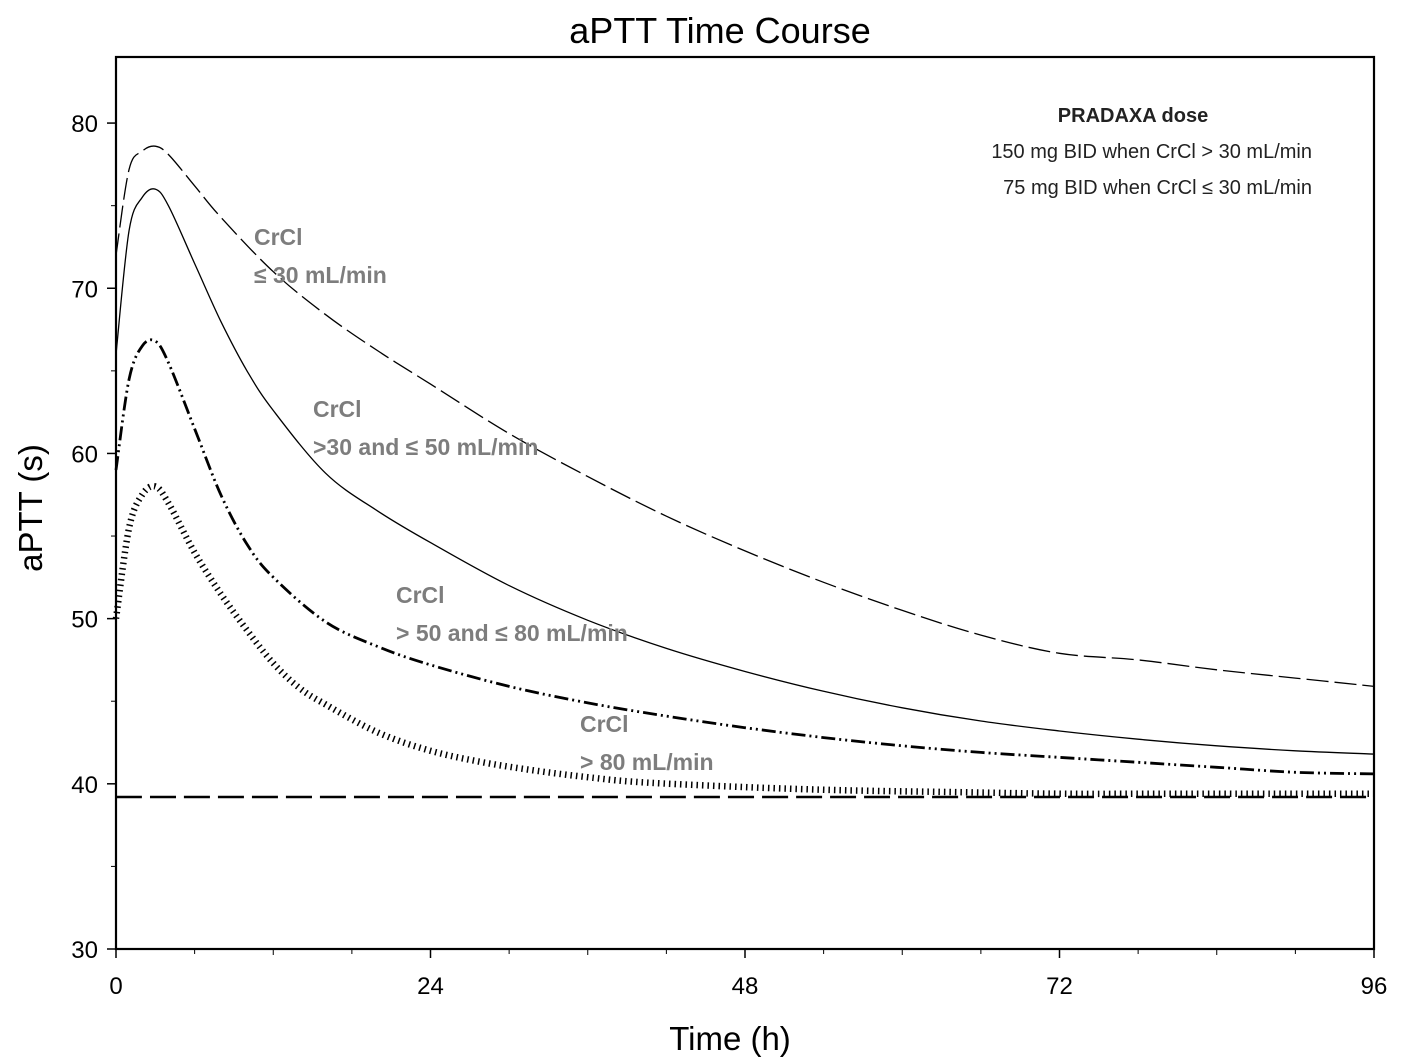 Image resolution: width=1403 pixels, height=1059 pixels. What do you see at coordinates (320, 275) in the screenshot?
I see `series-annotation-range-0: ≤ 30 mL/min` at bounding box center [320, 275].